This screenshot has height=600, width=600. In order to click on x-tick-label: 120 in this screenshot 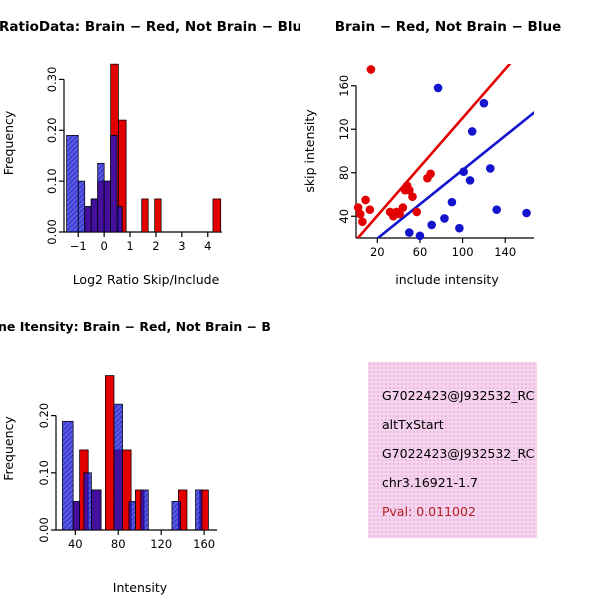, I will do `click(161, 544)`.